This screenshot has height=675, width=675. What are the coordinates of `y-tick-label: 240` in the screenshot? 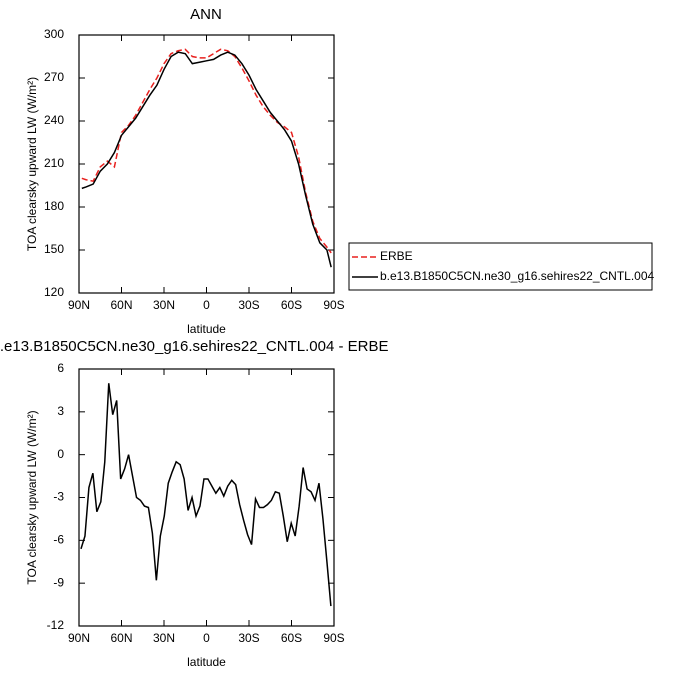 It's located at (54, 120).